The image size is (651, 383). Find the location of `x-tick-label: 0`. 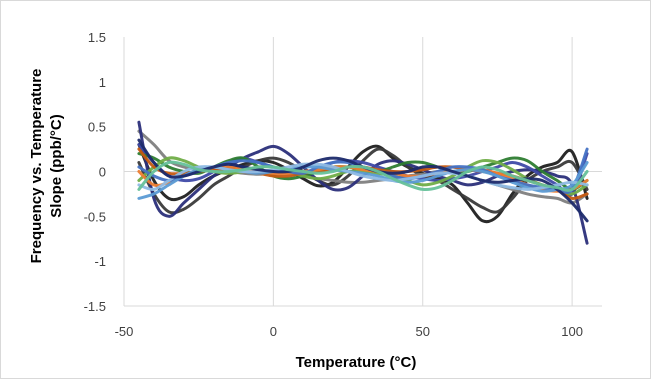

x-tick-label: 0 is located at coordinates (273, 331).